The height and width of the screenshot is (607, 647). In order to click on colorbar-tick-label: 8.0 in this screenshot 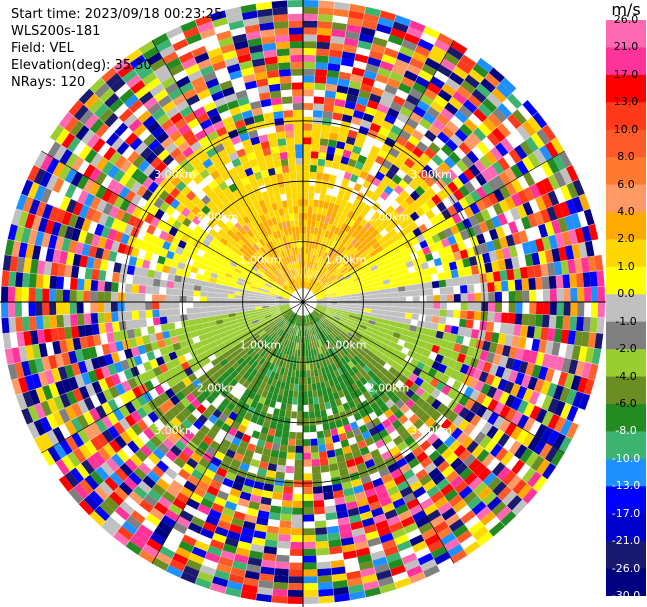, I will do `click(626, 157)`.